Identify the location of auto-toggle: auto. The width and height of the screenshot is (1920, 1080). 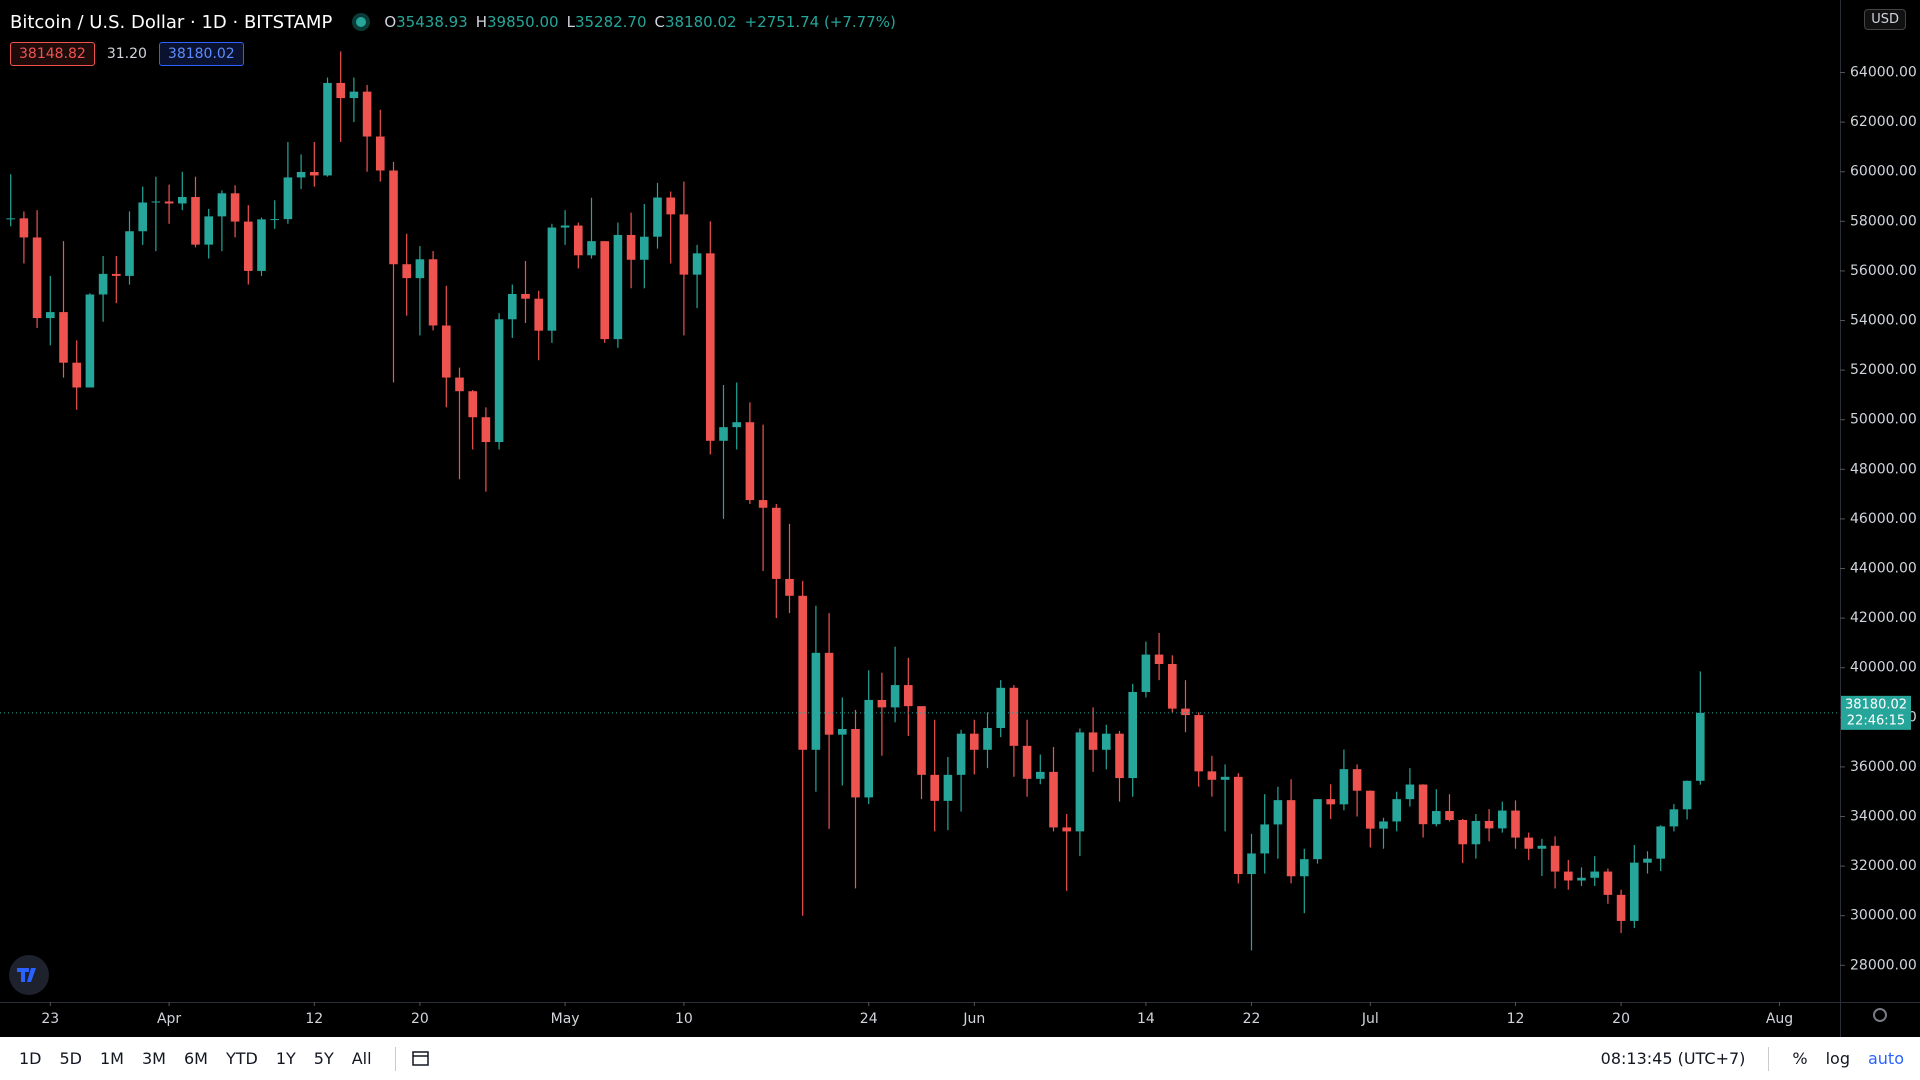
(1885, 1058).